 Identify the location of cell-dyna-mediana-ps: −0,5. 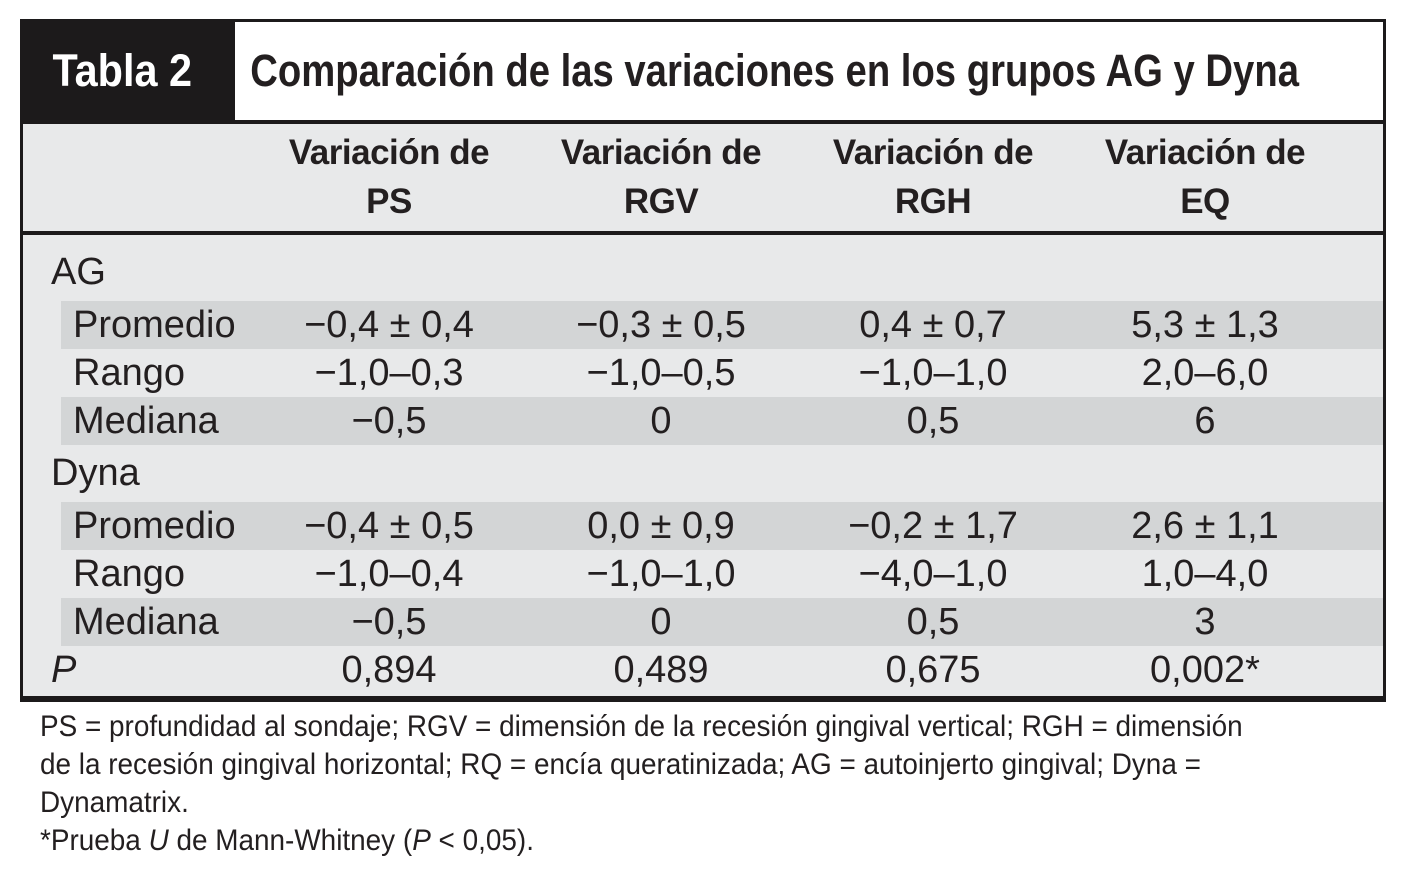
(389, 621).